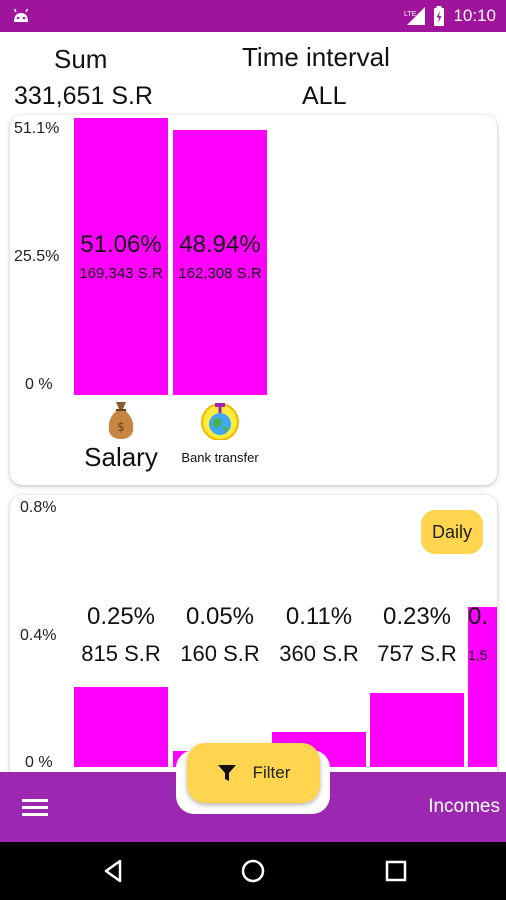 The image size is (506, 900). I want to click on recents-icon, so click(396, 871).